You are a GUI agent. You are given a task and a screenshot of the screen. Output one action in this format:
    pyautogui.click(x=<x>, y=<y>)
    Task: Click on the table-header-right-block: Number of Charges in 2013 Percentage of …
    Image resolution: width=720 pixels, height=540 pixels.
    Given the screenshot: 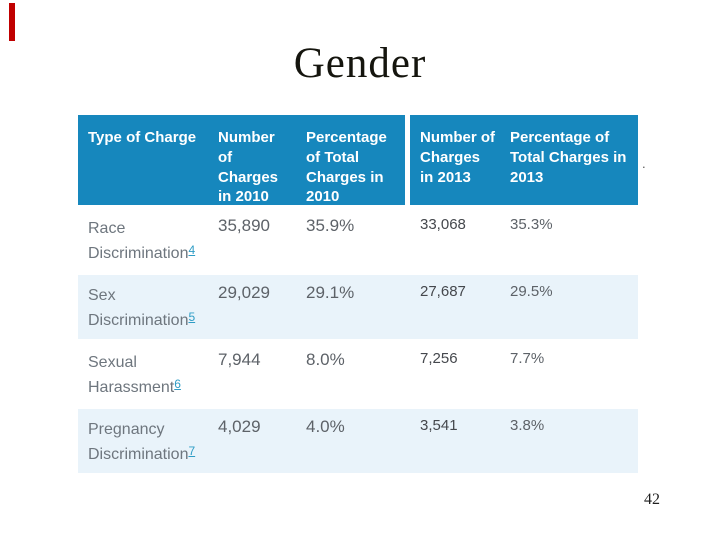 What is the action you would take?
    pyautogui.click(x=524, y=160)
    